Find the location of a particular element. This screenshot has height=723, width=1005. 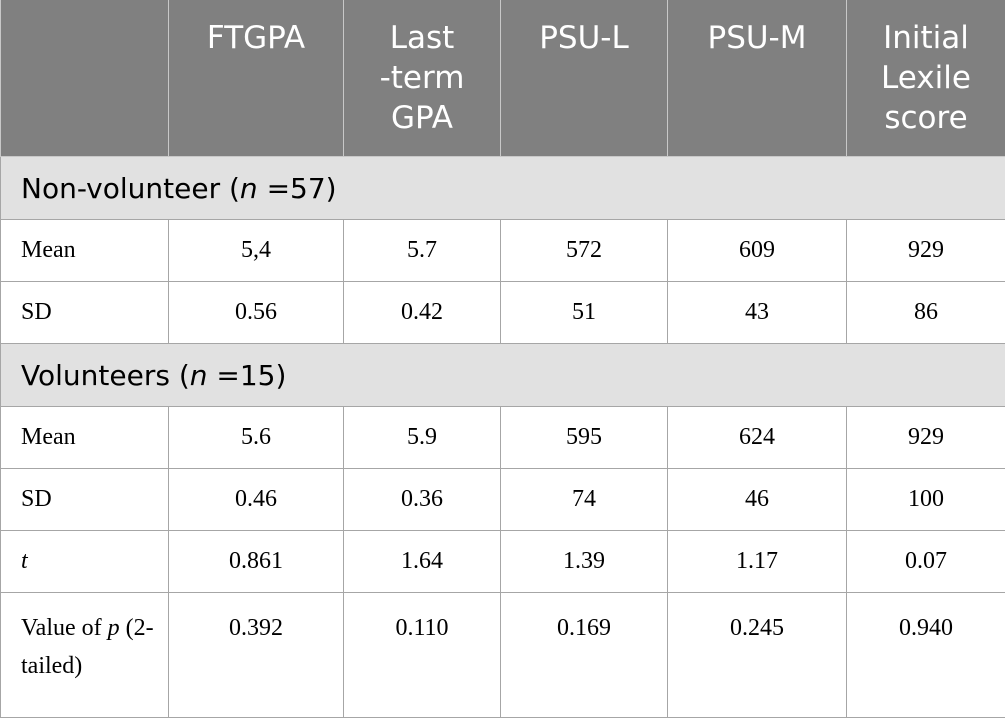

value-cell: 0.42 is located at coordinates (422, 312).